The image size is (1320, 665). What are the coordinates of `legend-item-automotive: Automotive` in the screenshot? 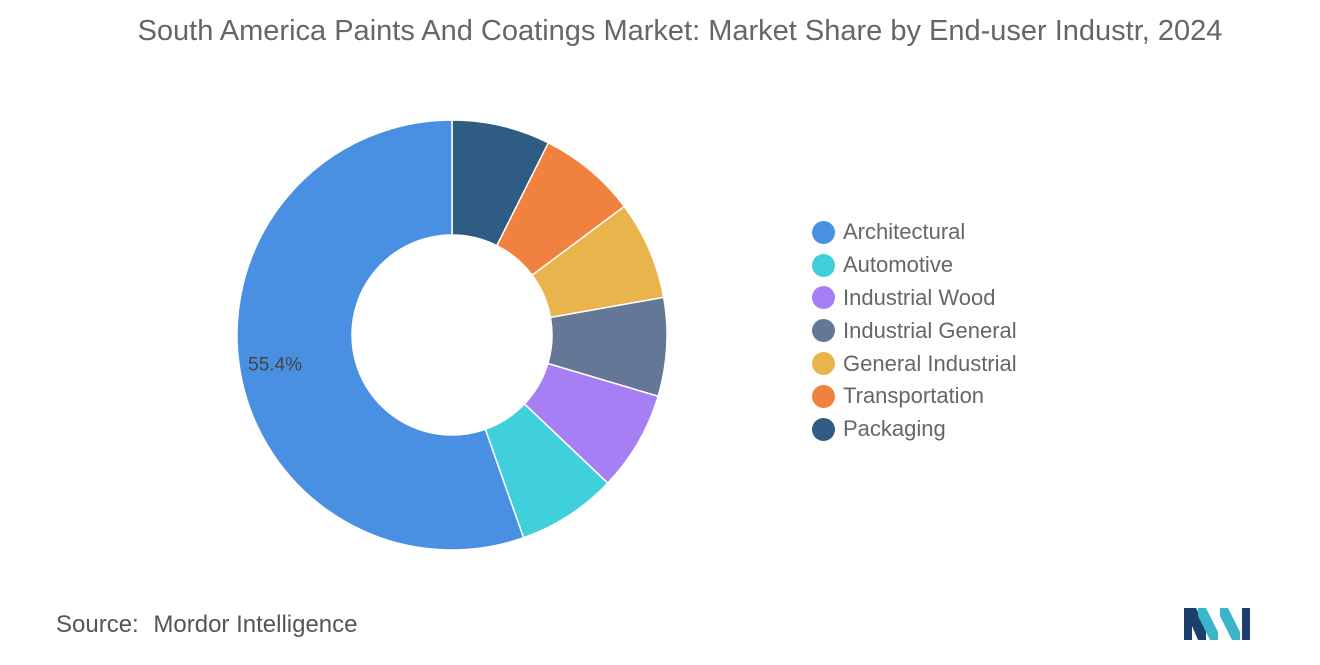 It's located at (914, 265).